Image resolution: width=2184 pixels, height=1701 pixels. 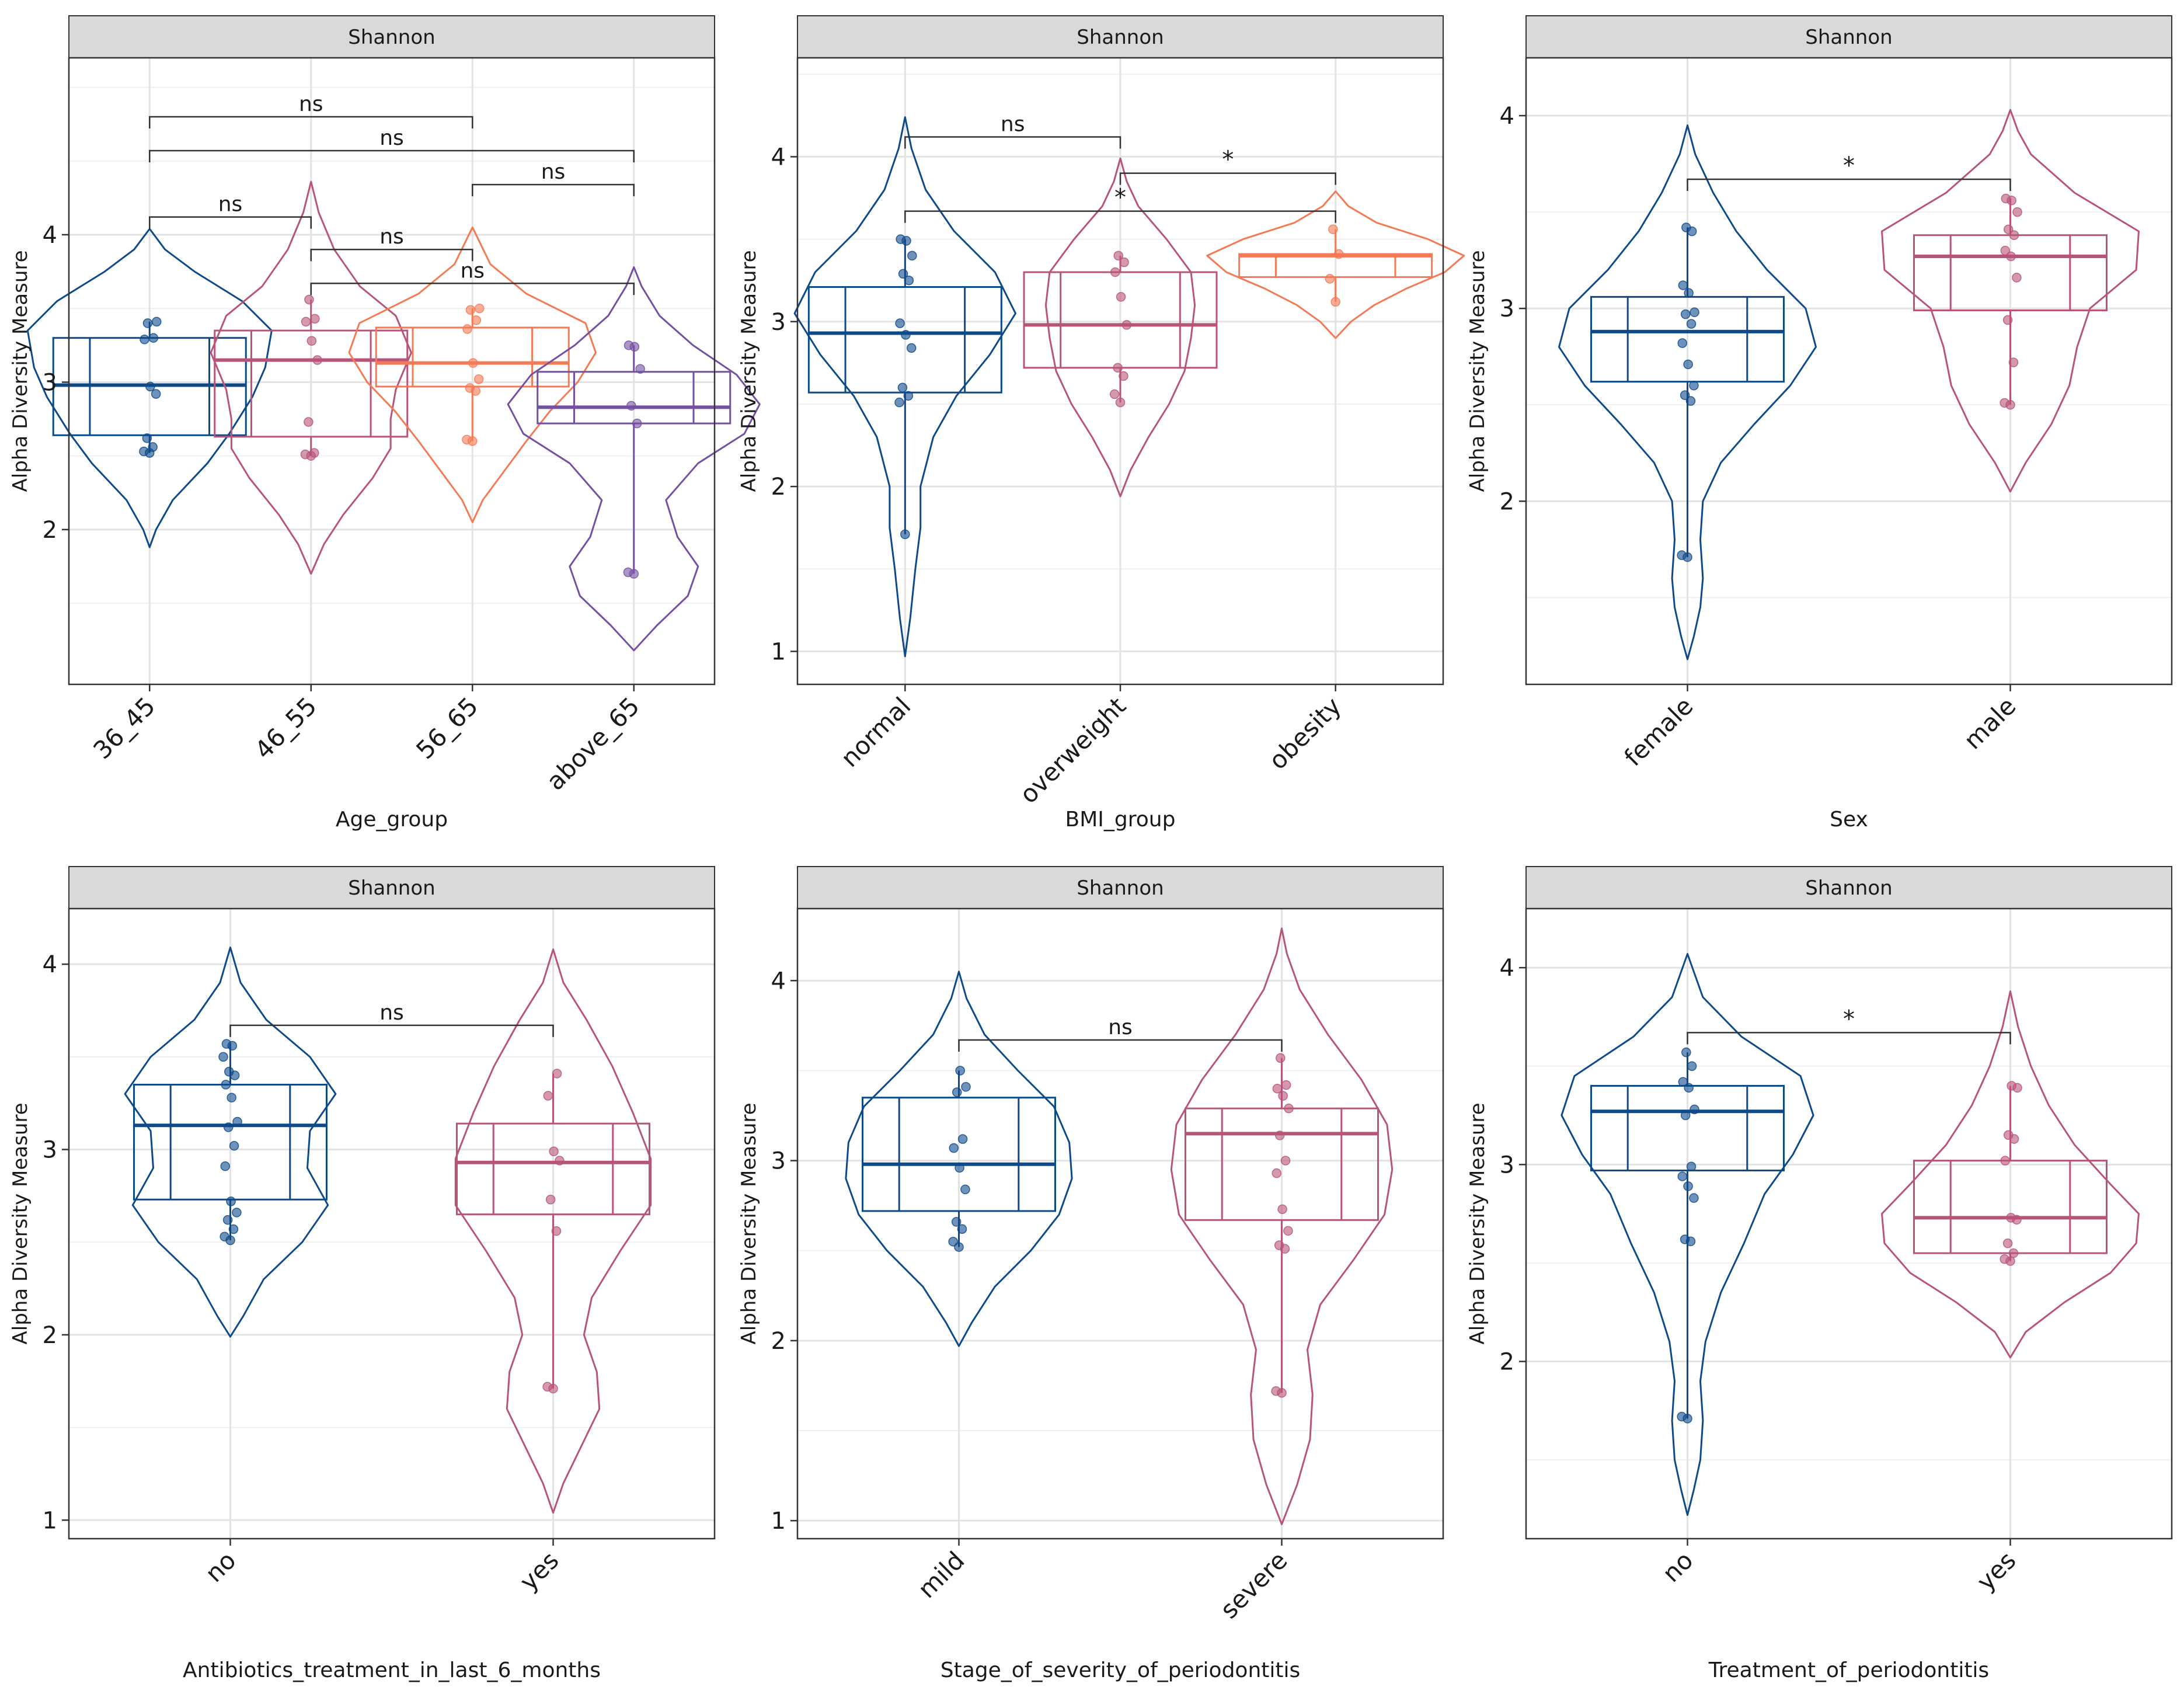 What do you see at coordinates (392, 1224) in the screenshot?
I see `plot-background` at bounding box center [392, 1224].